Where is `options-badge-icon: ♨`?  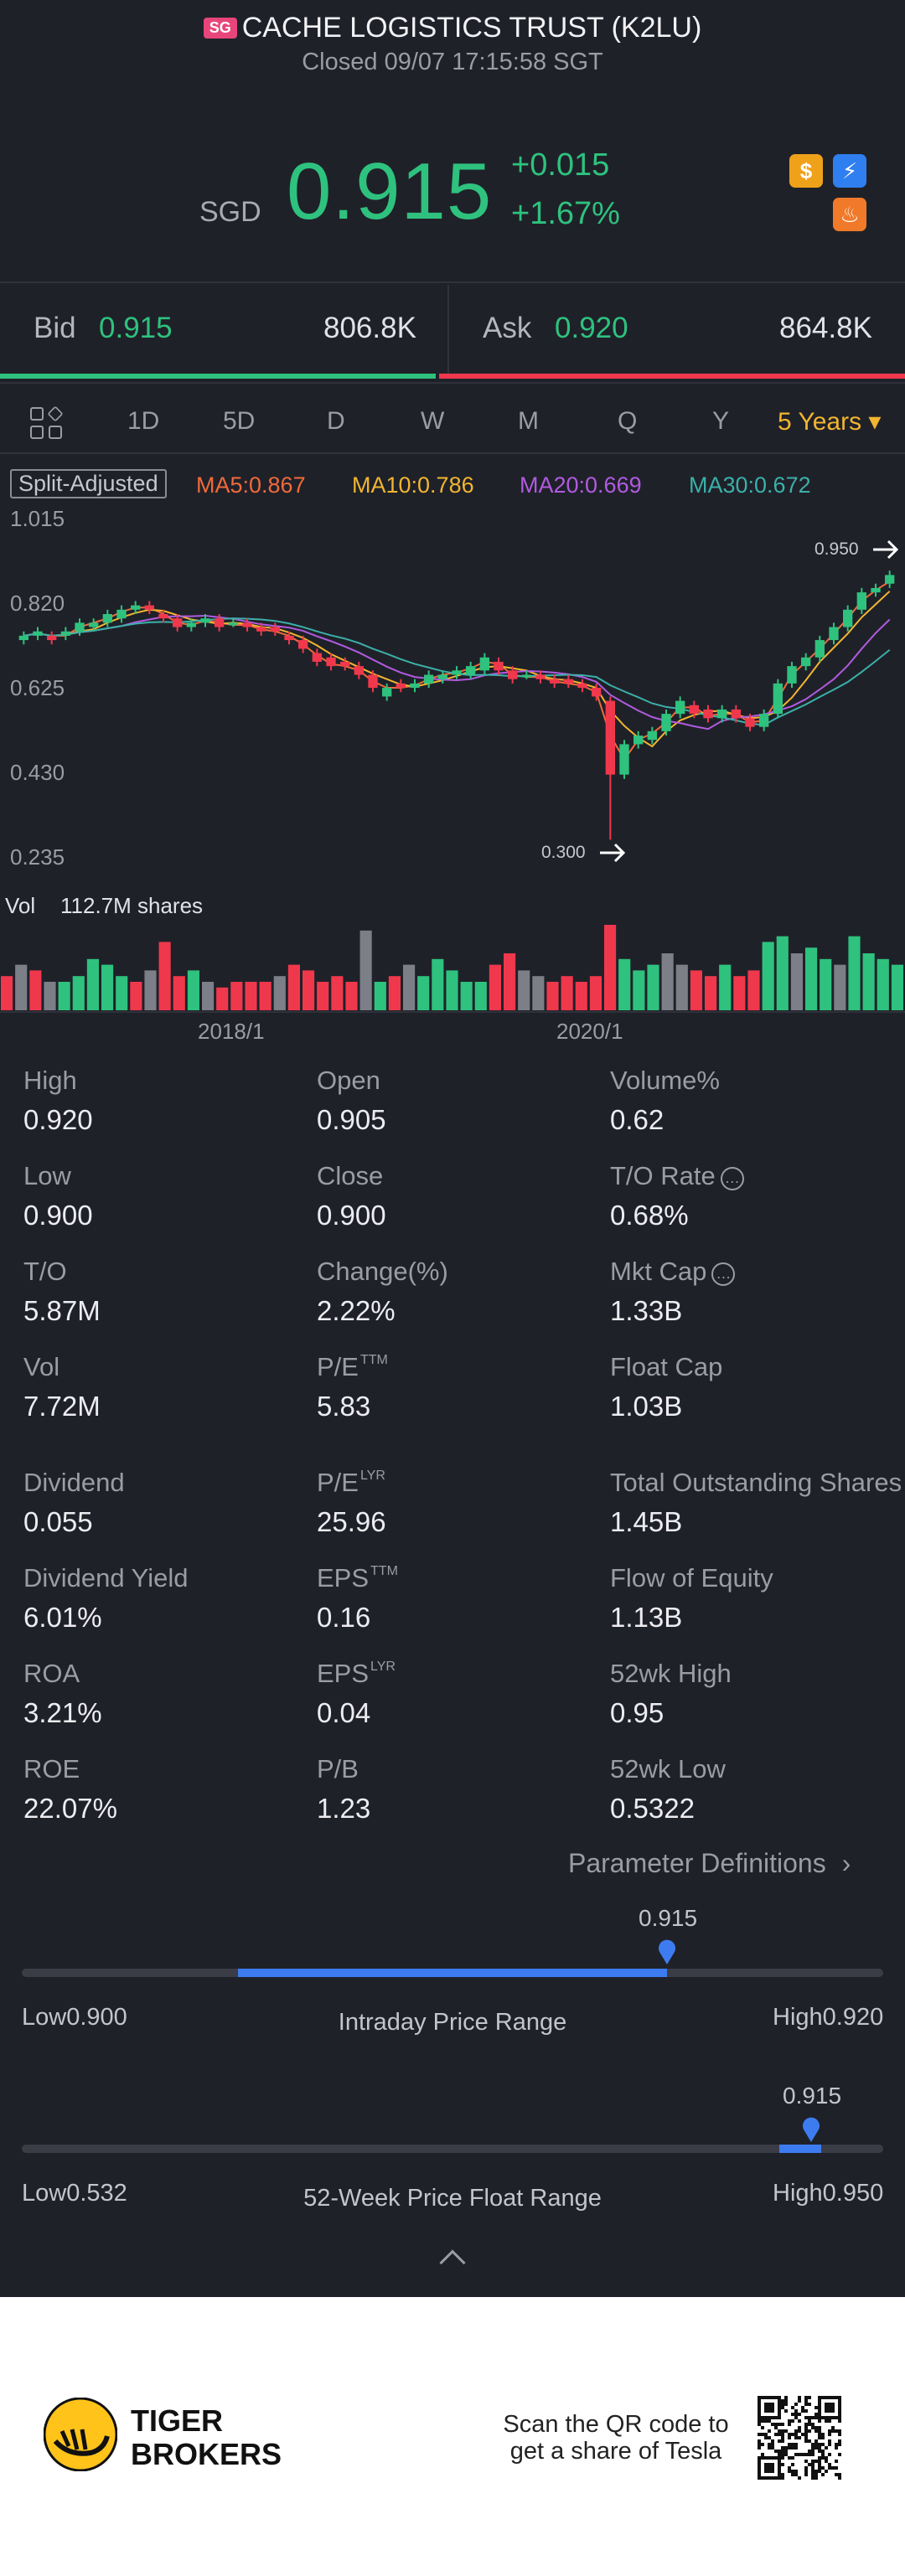
options-badge-icon: ♨ is located at coordinates (849, 214).